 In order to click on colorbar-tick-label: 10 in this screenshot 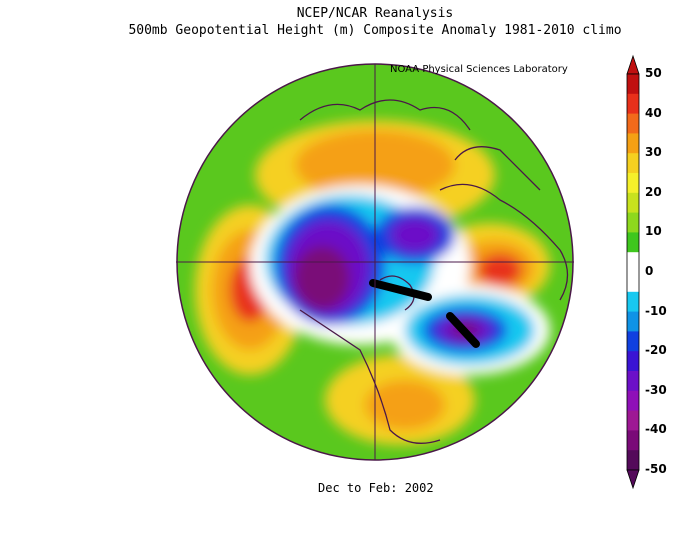, I will do `click(653, 231)`.